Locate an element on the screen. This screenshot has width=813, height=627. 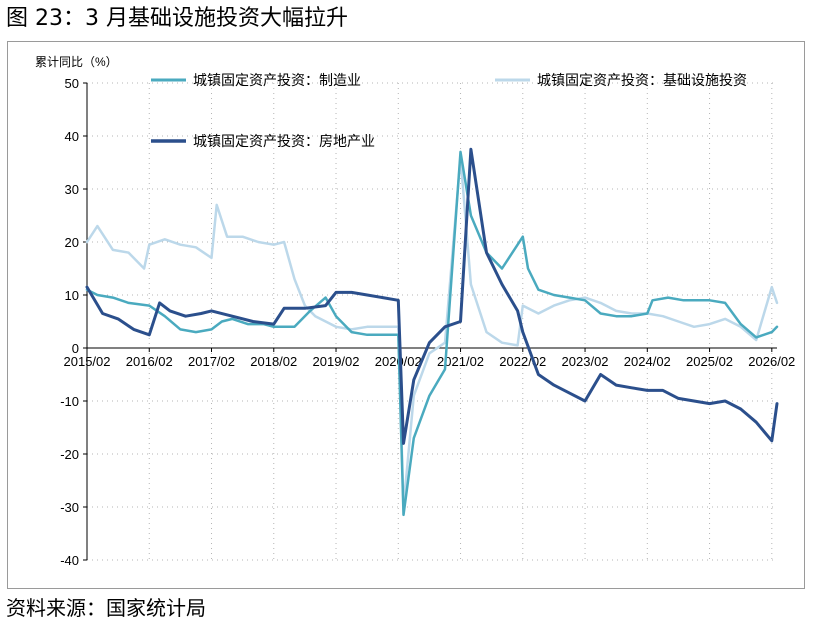
y-tick-label: 40 is located at coordinates (72, 136).